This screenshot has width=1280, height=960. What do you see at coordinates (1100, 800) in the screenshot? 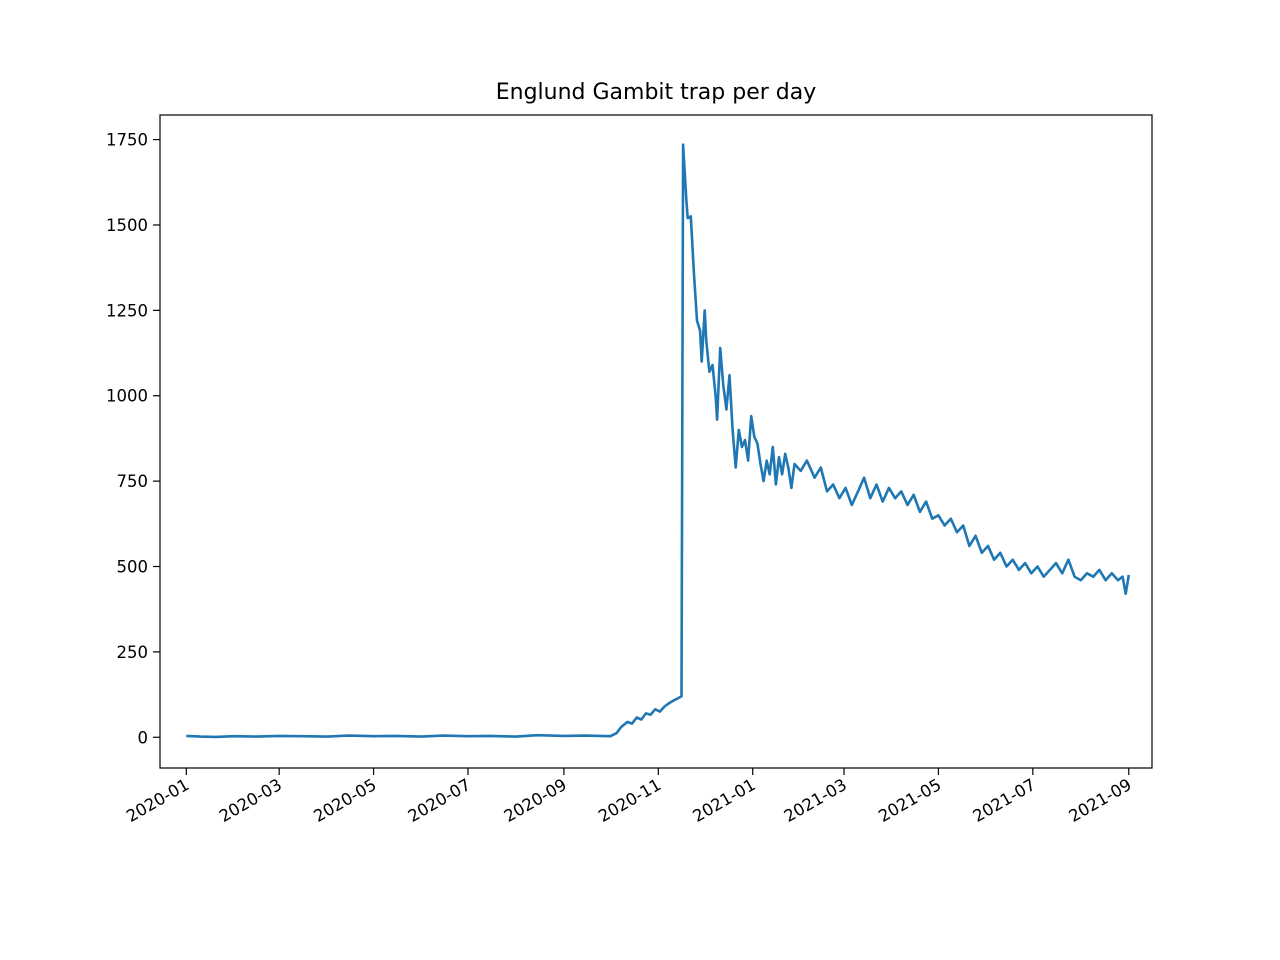
I see `x-tick-label: 2021-09` at bounding box center [1100, 800].